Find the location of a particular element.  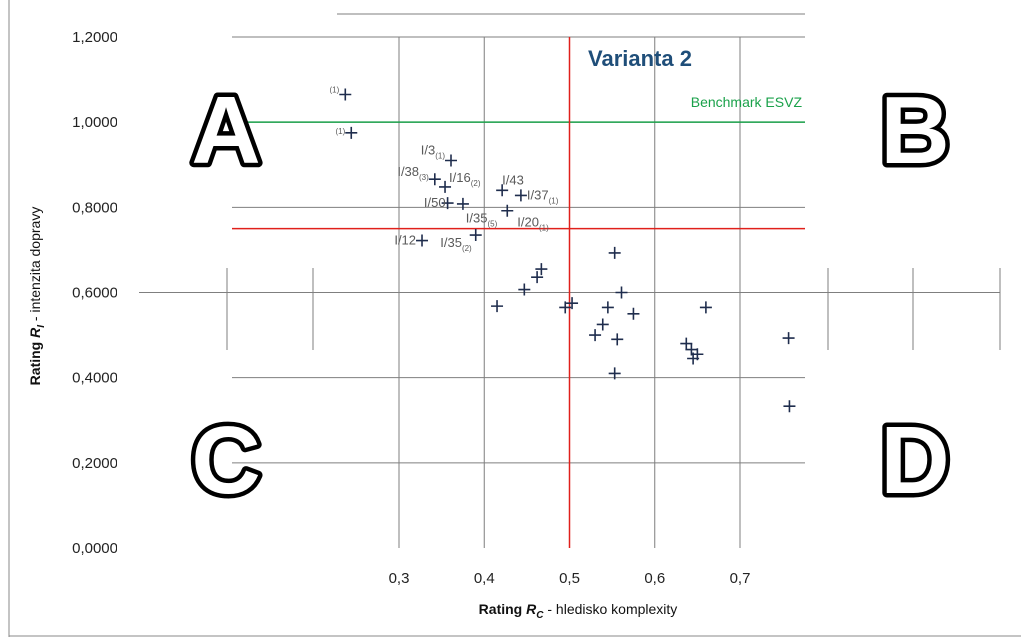

y-axis-label-var: R is located at coordinates (35, 332).